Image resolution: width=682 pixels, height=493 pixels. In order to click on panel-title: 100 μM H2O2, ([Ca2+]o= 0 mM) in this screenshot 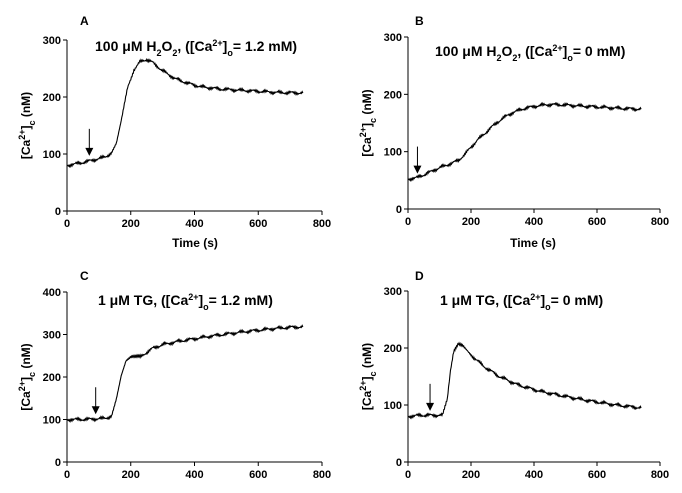, I will do `click(530, 53)`.